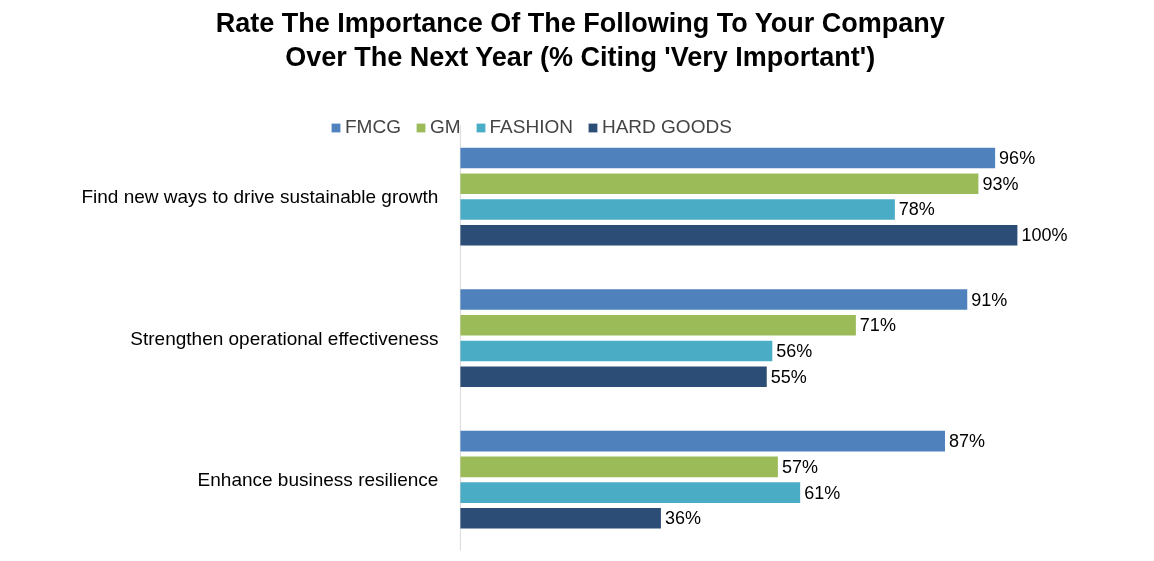 The height and width of the screenshot is (561, 1154). What do you see at coordinates (373, 127) in the screenshot?
I see `legend-label: FMCG` at bounding box center [373, 127].